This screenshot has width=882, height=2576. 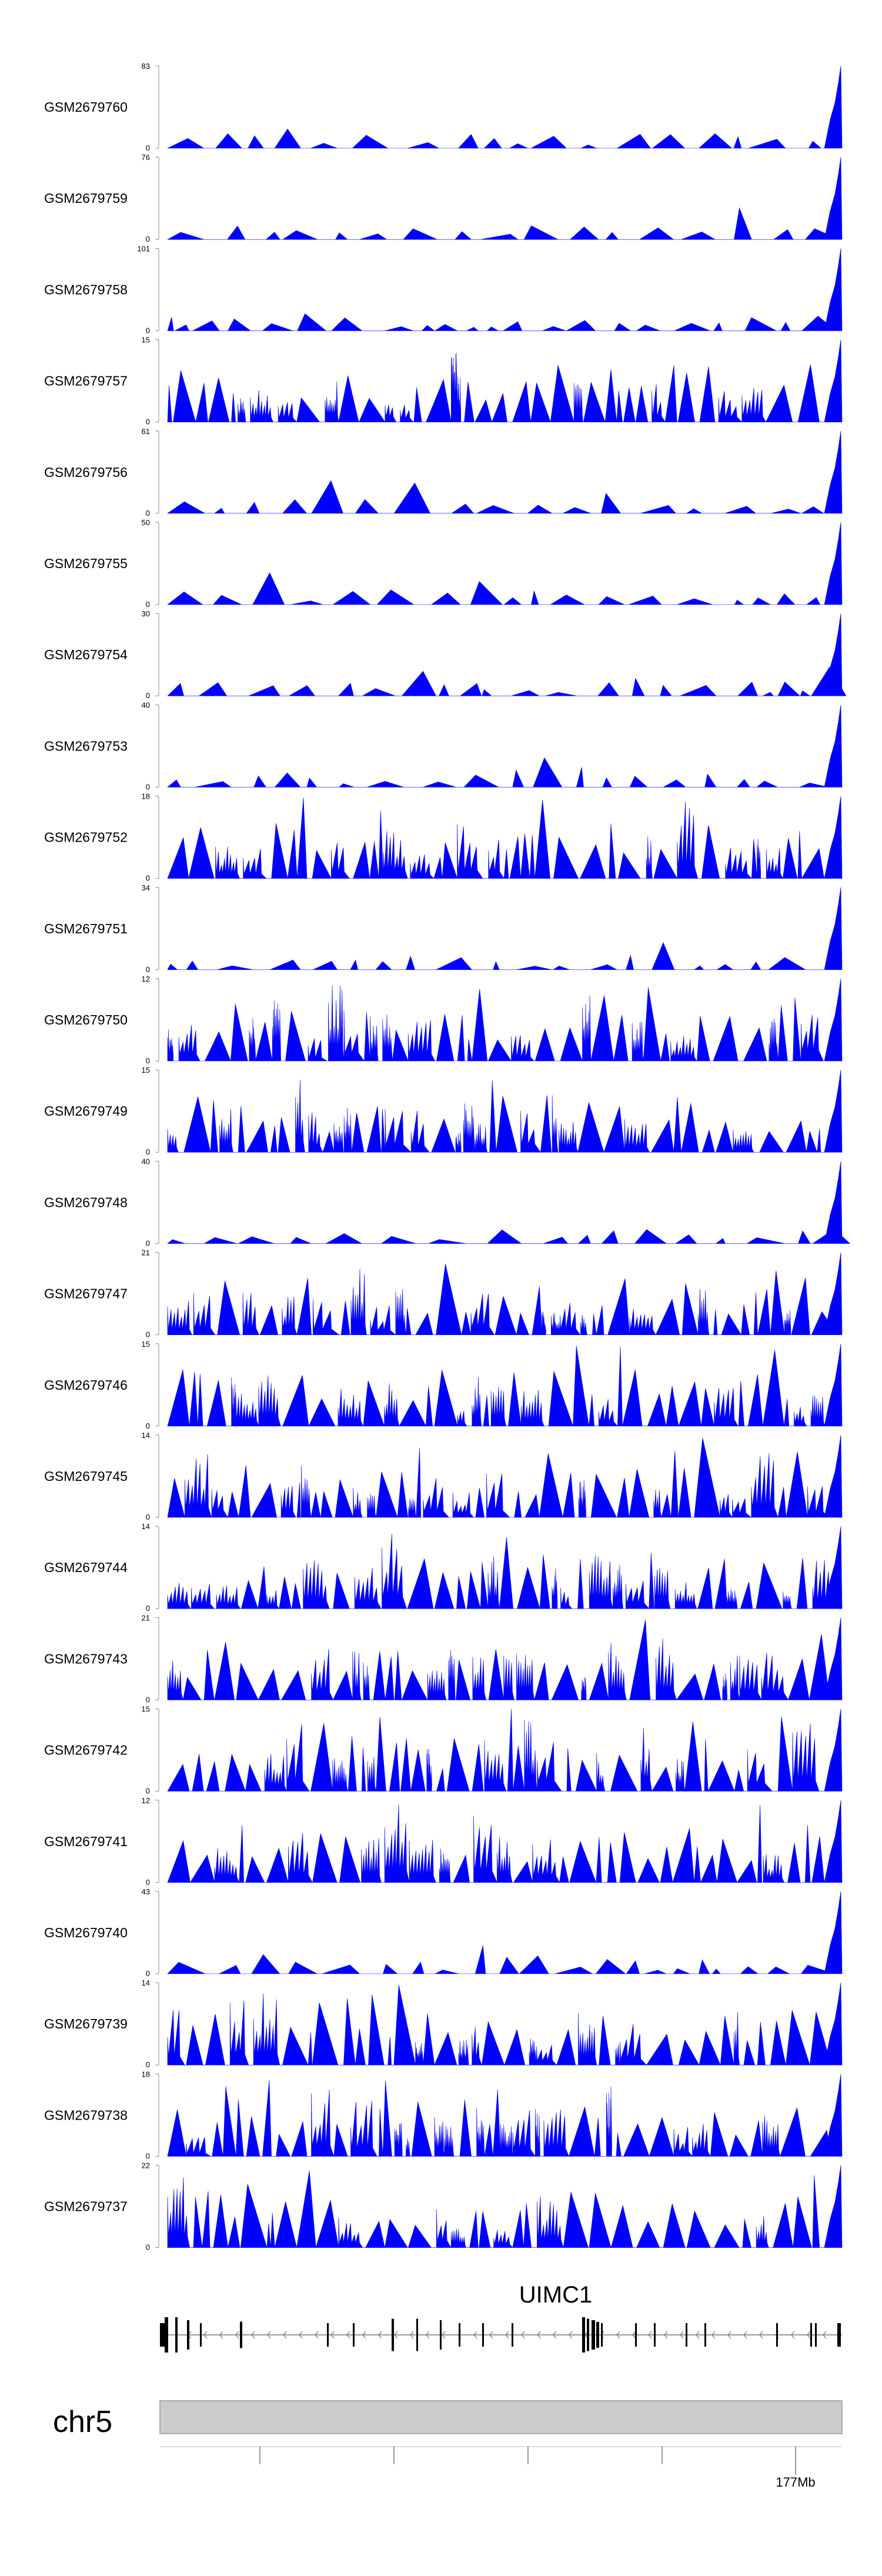 I want to click on track-GSM2679757: GSM2679757 15 0, so click(x=443, y=381).